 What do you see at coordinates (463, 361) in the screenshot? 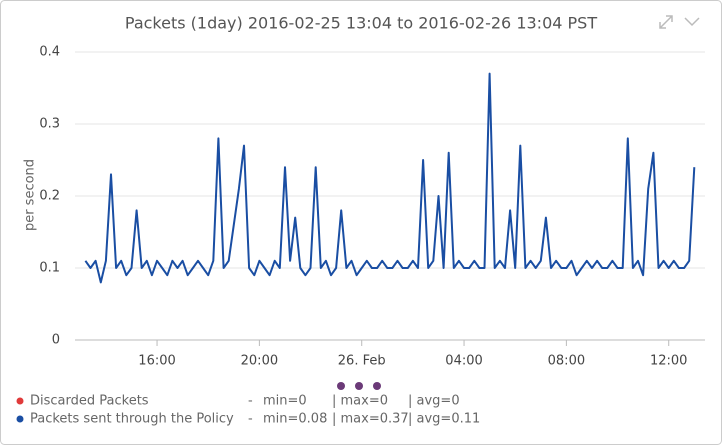
I see `x-tick-label: 04:00` at bounding box center [463, 361].